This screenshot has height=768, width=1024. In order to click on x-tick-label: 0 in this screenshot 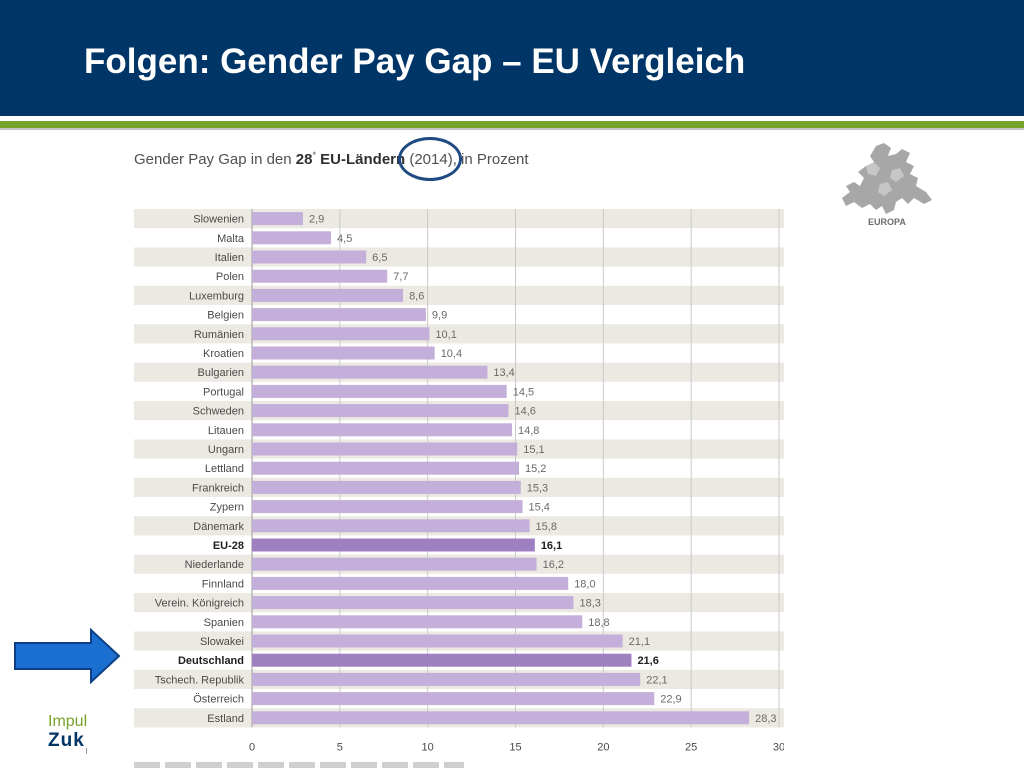, I will do `click(252, 746)`.